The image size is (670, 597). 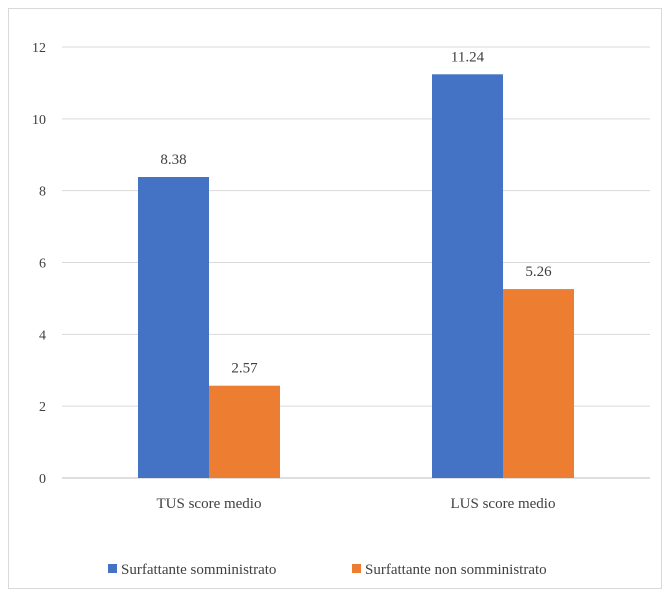 I want to click on y-tick-label: 6, so click(x=42, y=264).